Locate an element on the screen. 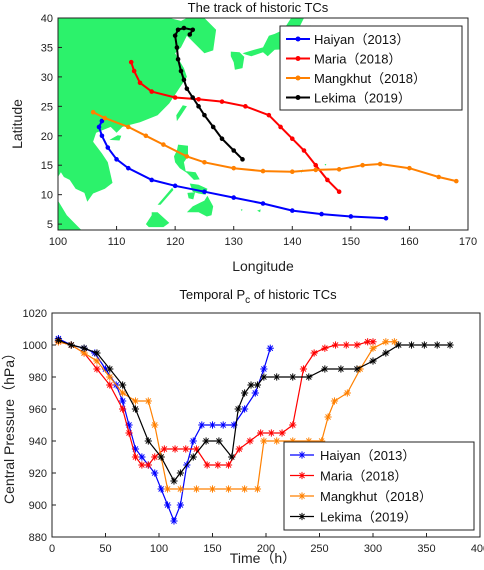 The width and height of the screenshot is (484, 570). mangkhut-track-line is located at coordinates (274, 147).